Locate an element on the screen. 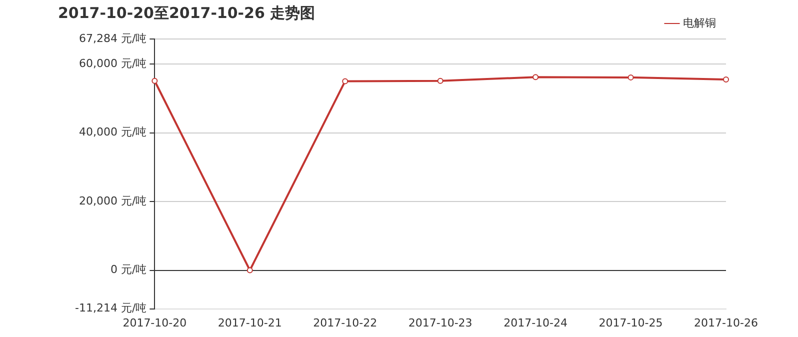 The width and height of the screenshot is (798, 337). y-tick-label: 20,000 元/吨 is located at coordinates (112, 201).